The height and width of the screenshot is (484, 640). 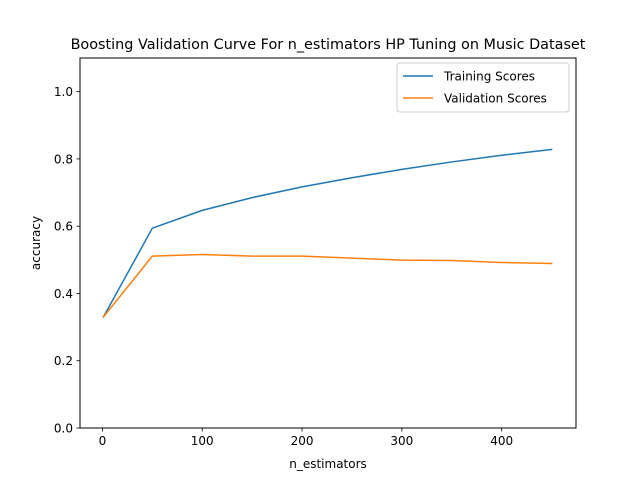 What do you see at coordinates (495, 99) in the screenshot?
I see `legend-label-validation: Validation Scores` at bounding box center [495, 99].